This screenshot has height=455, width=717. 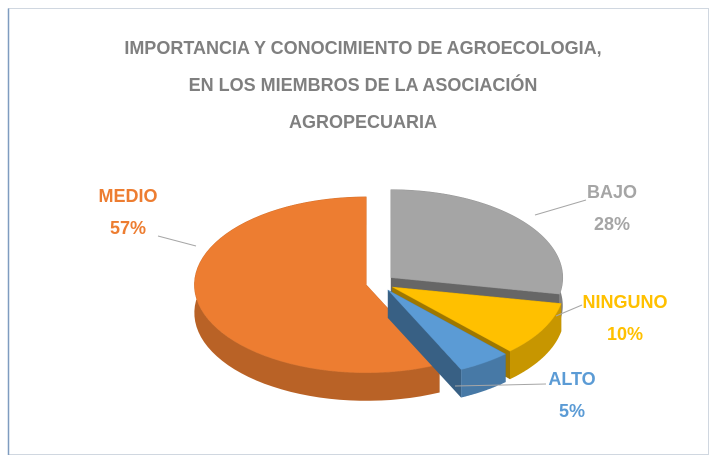 What do you see at coordinates (571, 379) in the screenshot?
I see `category-label: ALTO` at bounding box center [571, 379].